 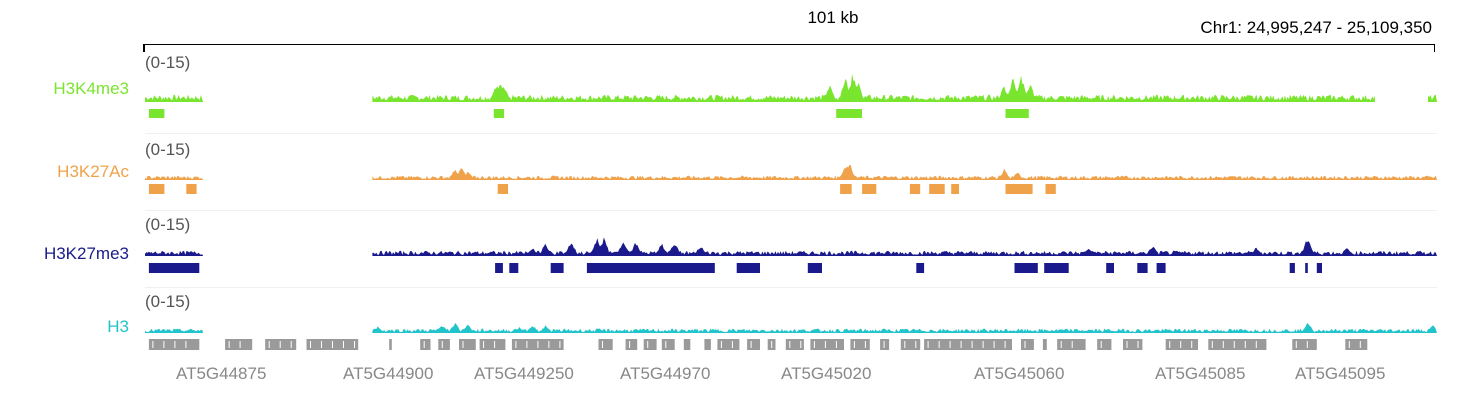 What do you see at coordinates (1340, 373) in the screenshot?
I see `gene-label-at5g45095: AT5G45095` at bounding box center [1340, 373].